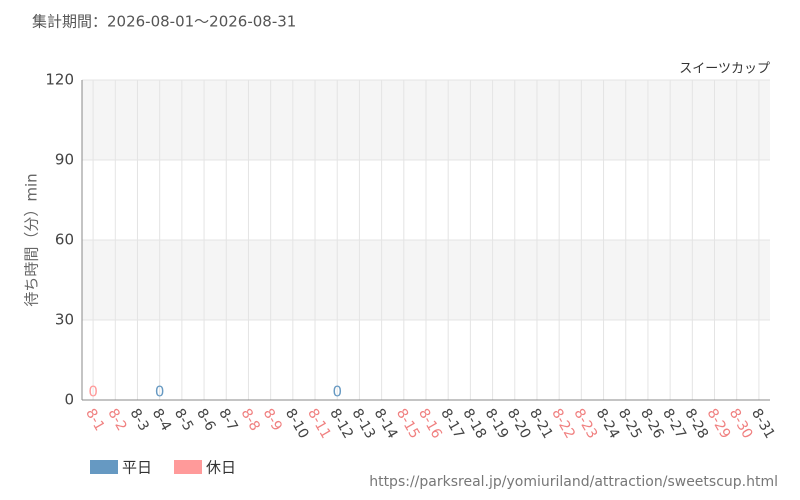  Describe the element at coordinates (64, 320) in the screenshot. I see `y-tick-label: 30` at that location.